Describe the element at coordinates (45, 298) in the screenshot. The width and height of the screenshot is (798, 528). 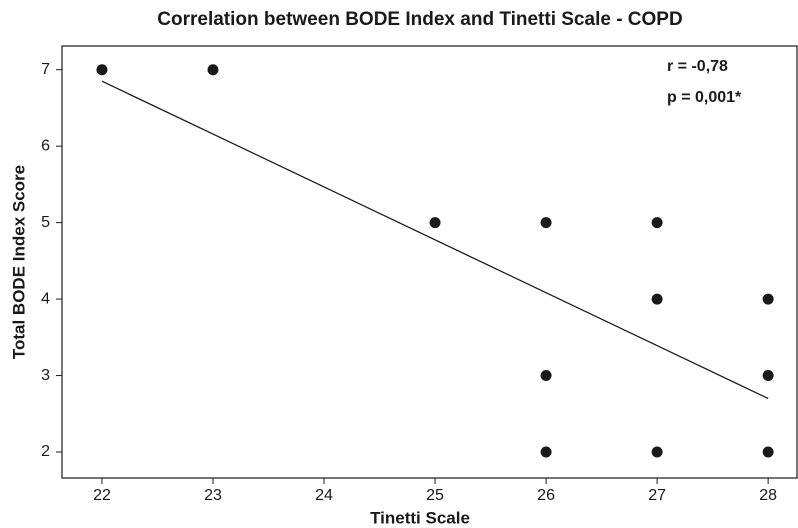
I see `y-tick-label: 4` at that location.